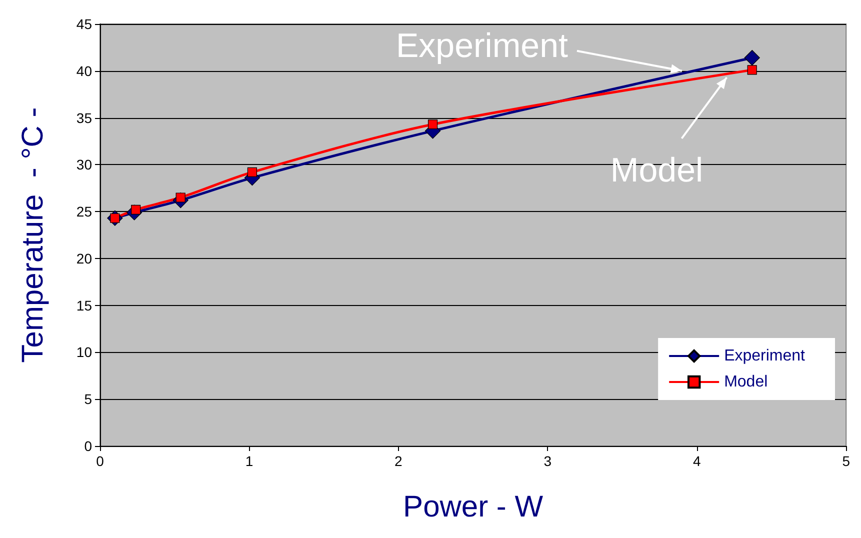 The image size is (861, 538). Describe the element at coordinates (846, 461) in the screenshot. I see `x-tick-label: 5` at that location.